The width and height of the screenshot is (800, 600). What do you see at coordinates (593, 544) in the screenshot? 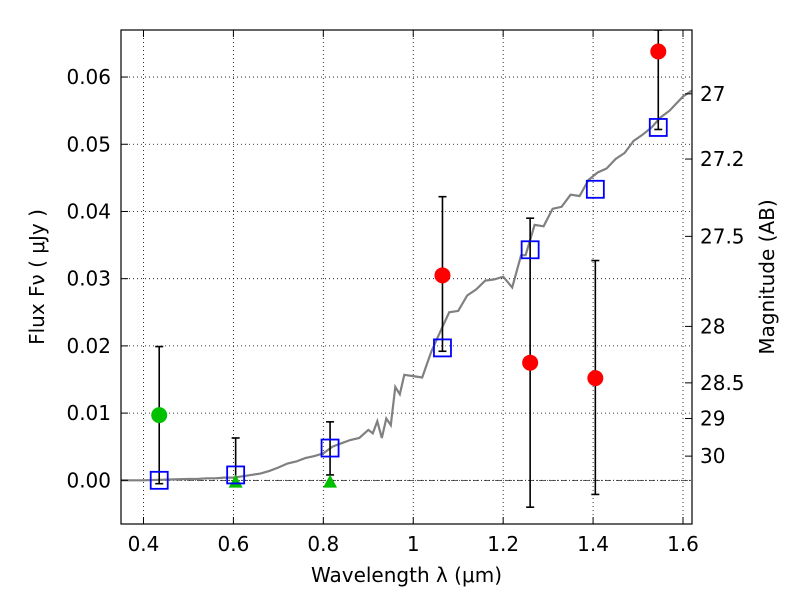
I see `x-tick-label: 1.4` at bounding box center [593, 544].